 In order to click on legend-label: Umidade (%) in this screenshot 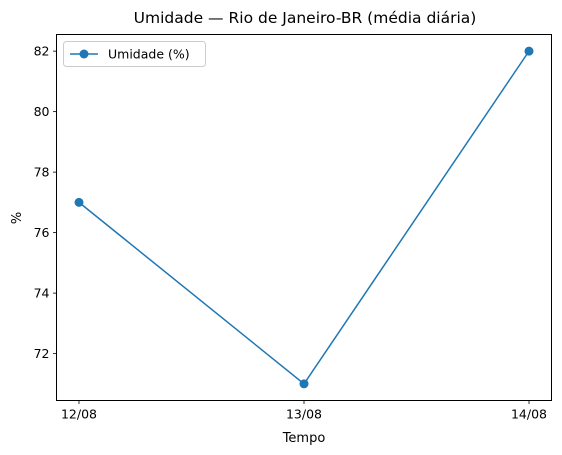, I will do `click(149, 54)`.